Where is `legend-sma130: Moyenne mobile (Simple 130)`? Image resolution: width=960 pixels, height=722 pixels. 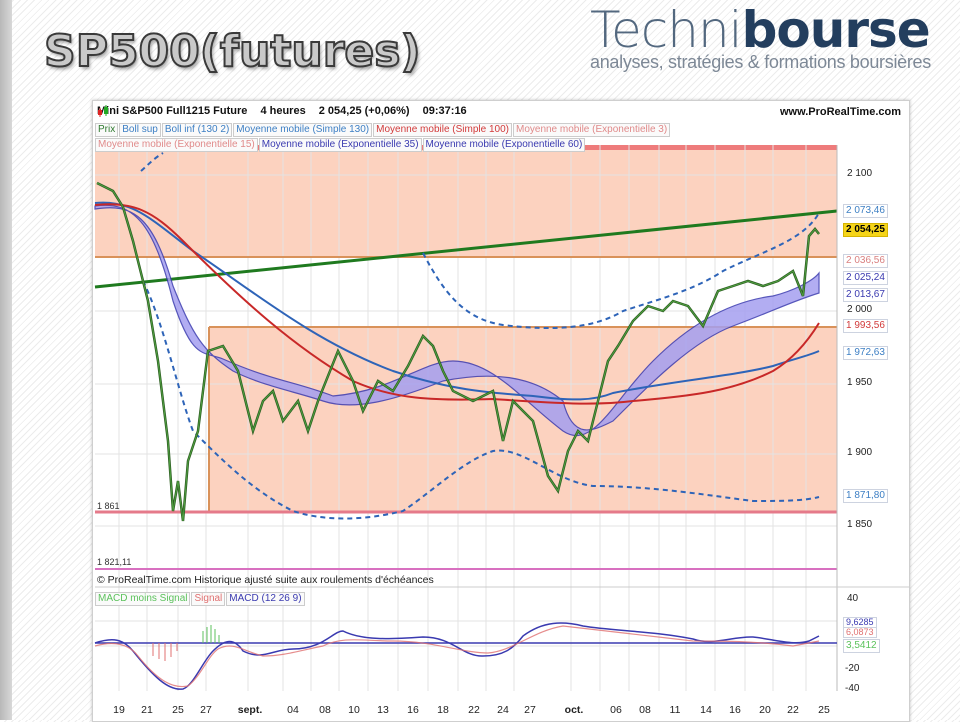
legend-sma130: Moyenne mobile (Simple 130) is located at coordinates (303, 130).